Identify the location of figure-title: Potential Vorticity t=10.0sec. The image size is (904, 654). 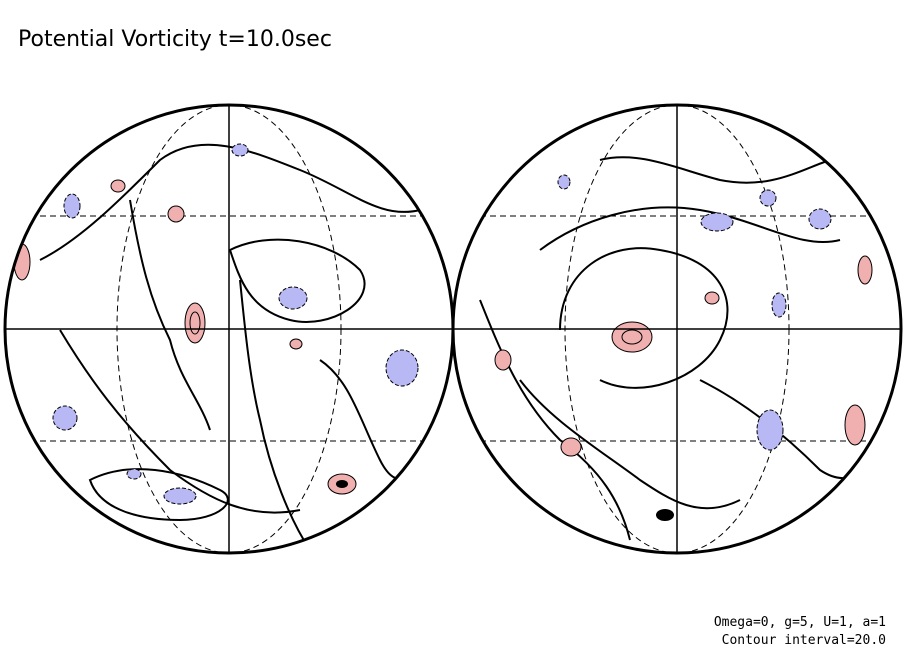
(175, 39).